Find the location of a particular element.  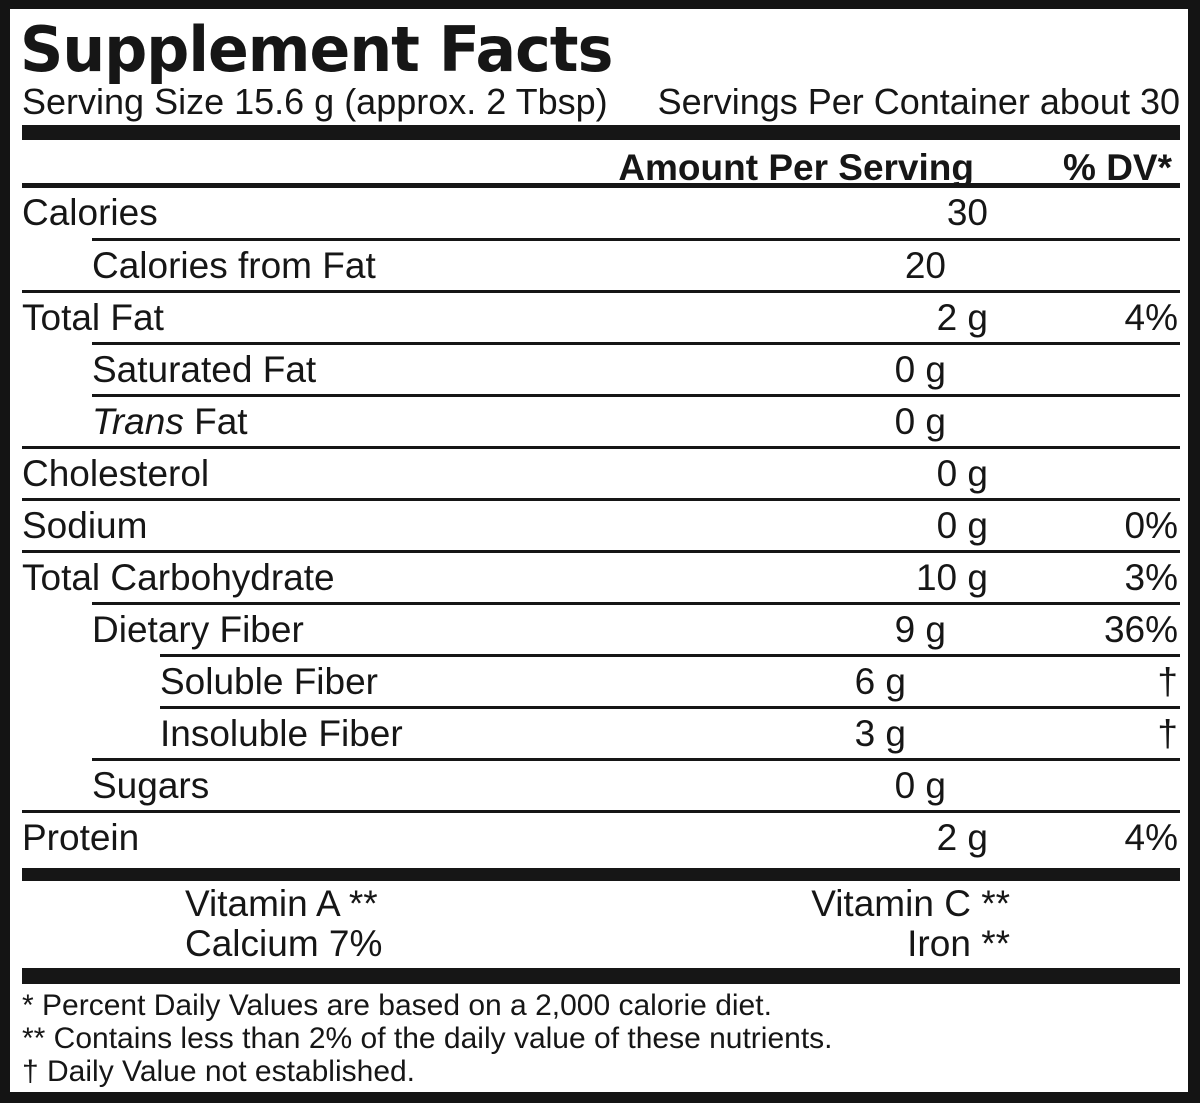

thick-separator-top is located at coordinates (601, 132).